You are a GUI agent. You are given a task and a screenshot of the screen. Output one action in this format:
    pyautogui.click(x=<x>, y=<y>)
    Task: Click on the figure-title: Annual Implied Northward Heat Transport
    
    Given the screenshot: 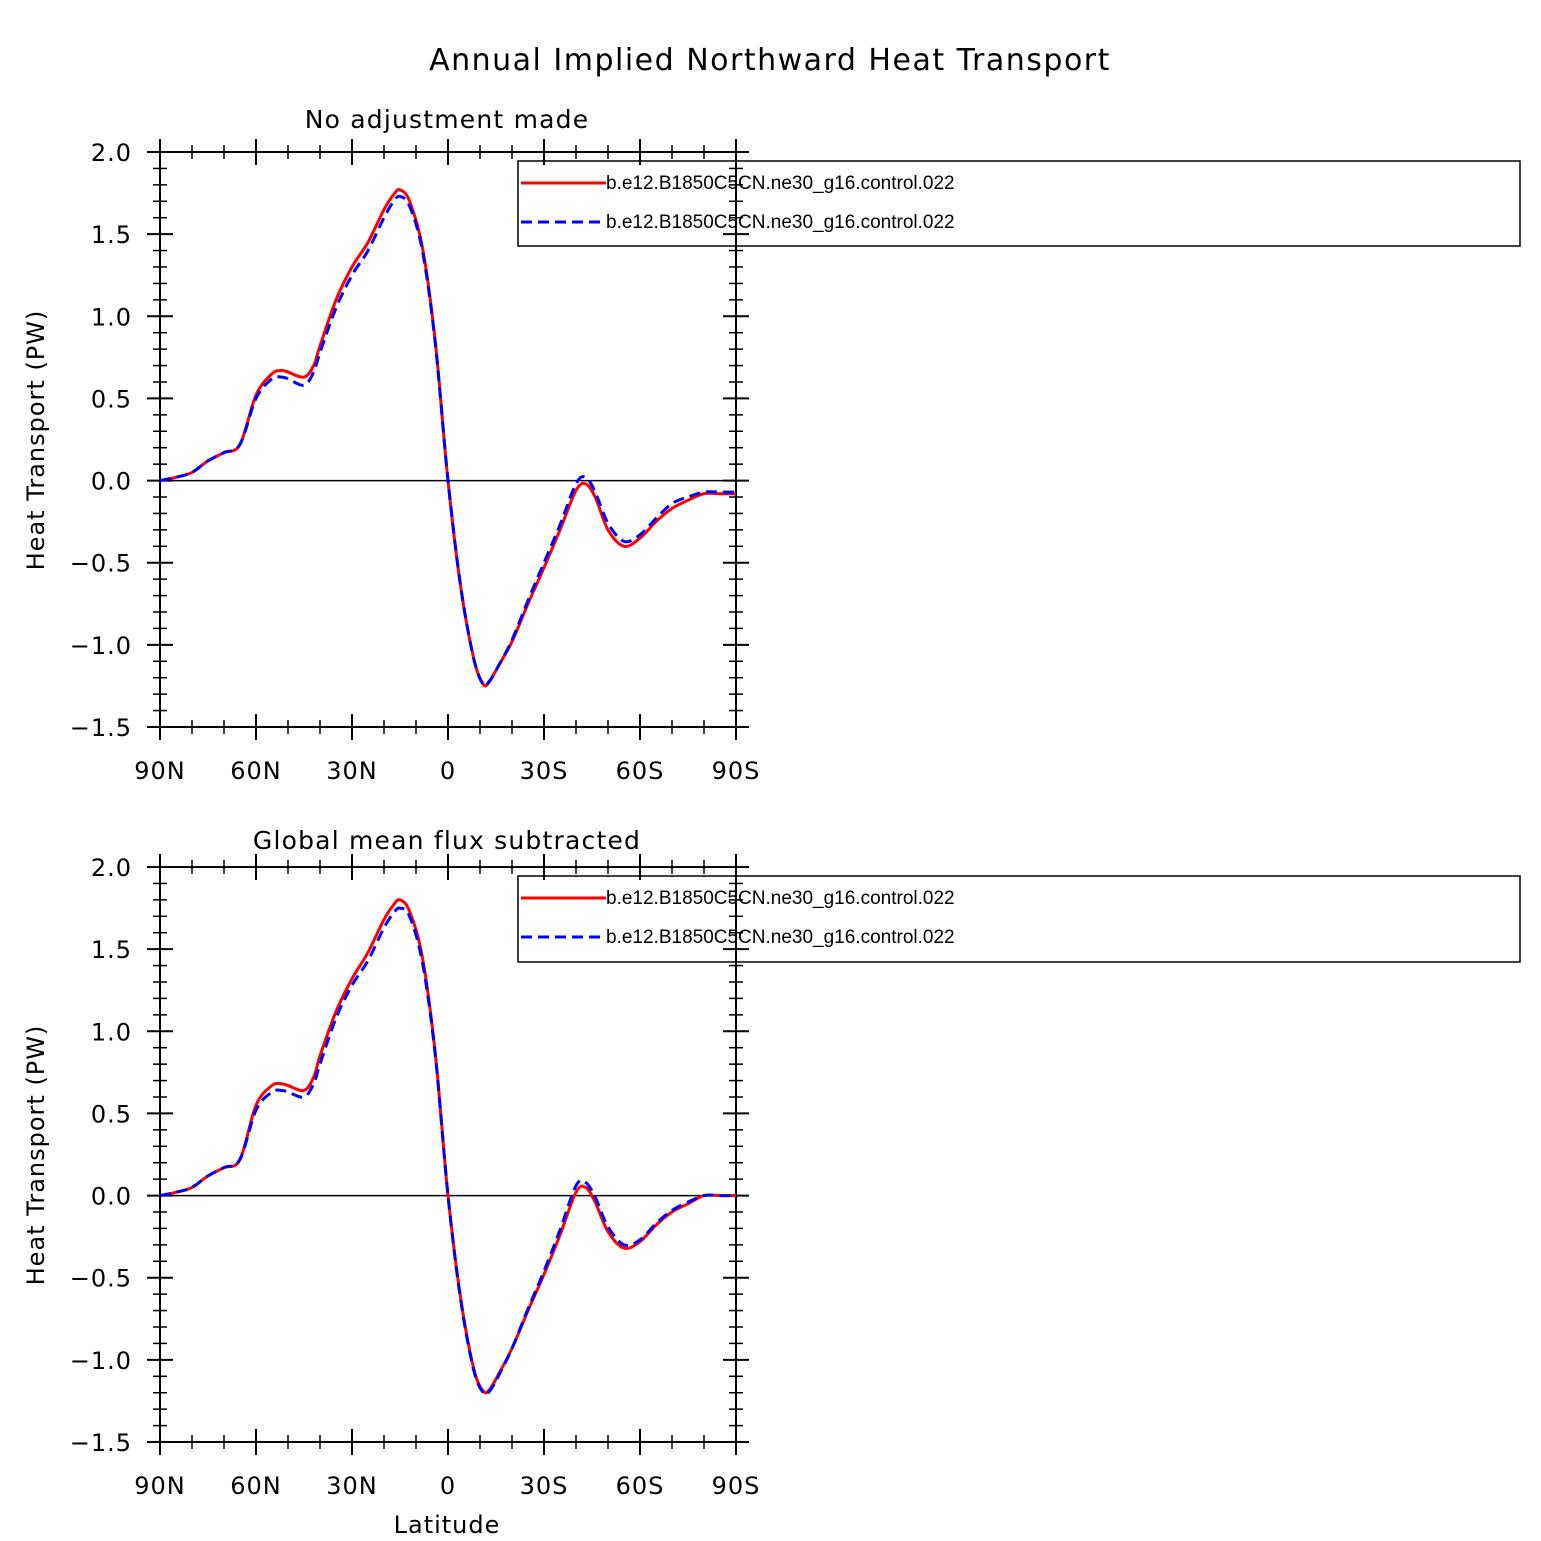 What is the action you would take?
    pyautogui.click(x=770, y=60)
    